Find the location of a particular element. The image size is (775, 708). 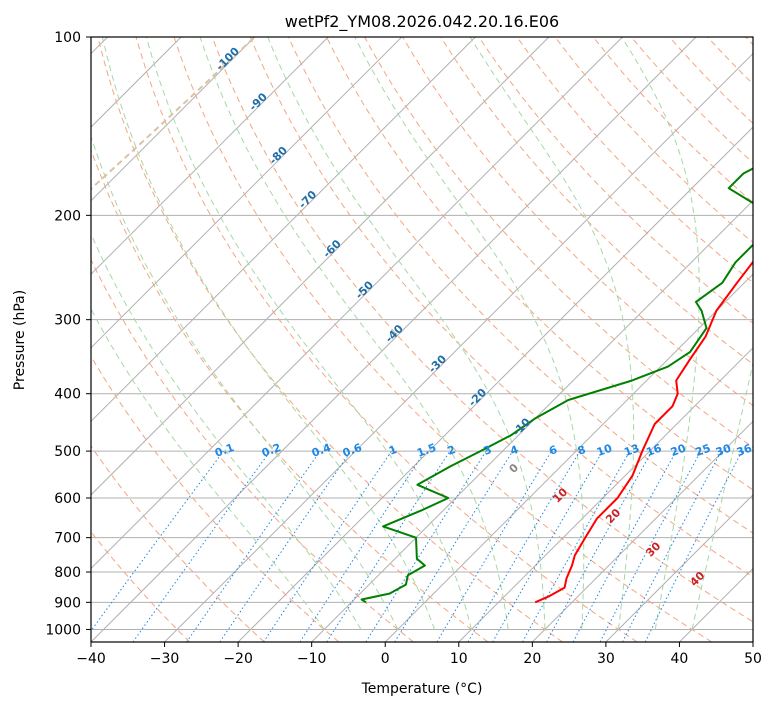

x-tick-label: 0 is located at coordinates (385, 659).